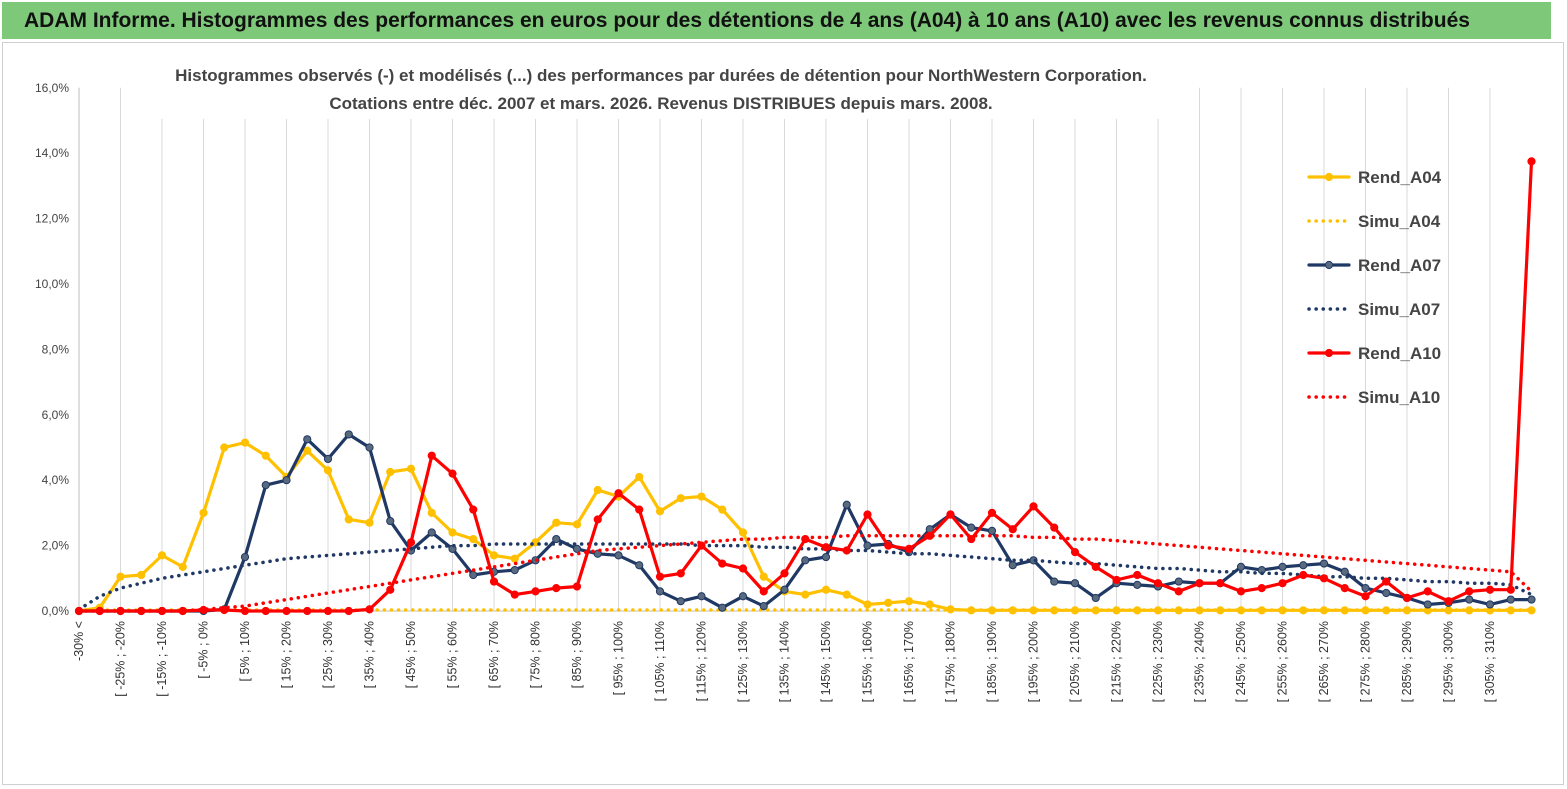 The width and height of the screenshot is (1567, 789). What do you see at coordinates (826, 661) in the screenshot?
I see `x-tick-label: [ 145% ; 150%` at bounding box center [826, 661].